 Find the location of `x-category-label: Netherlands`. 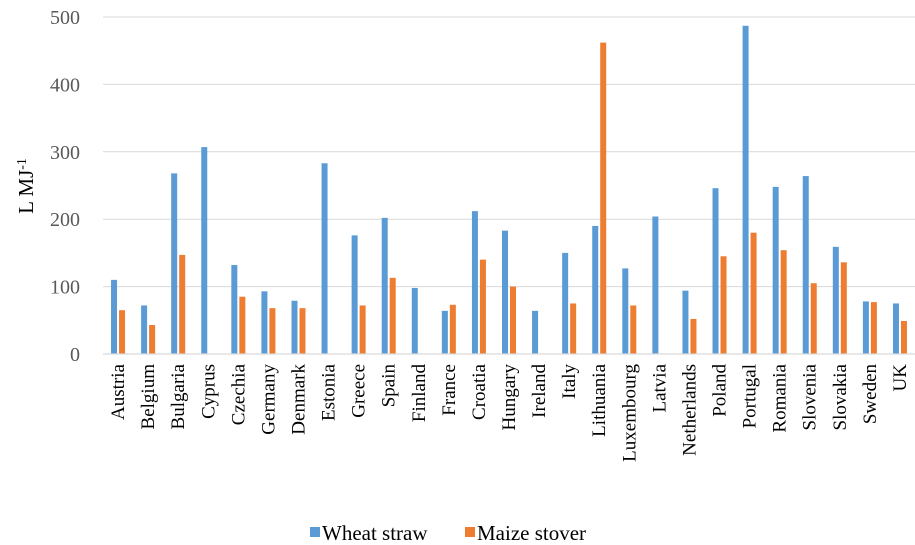

x-category-label: Netherlands is located at coordinates (689, 410).